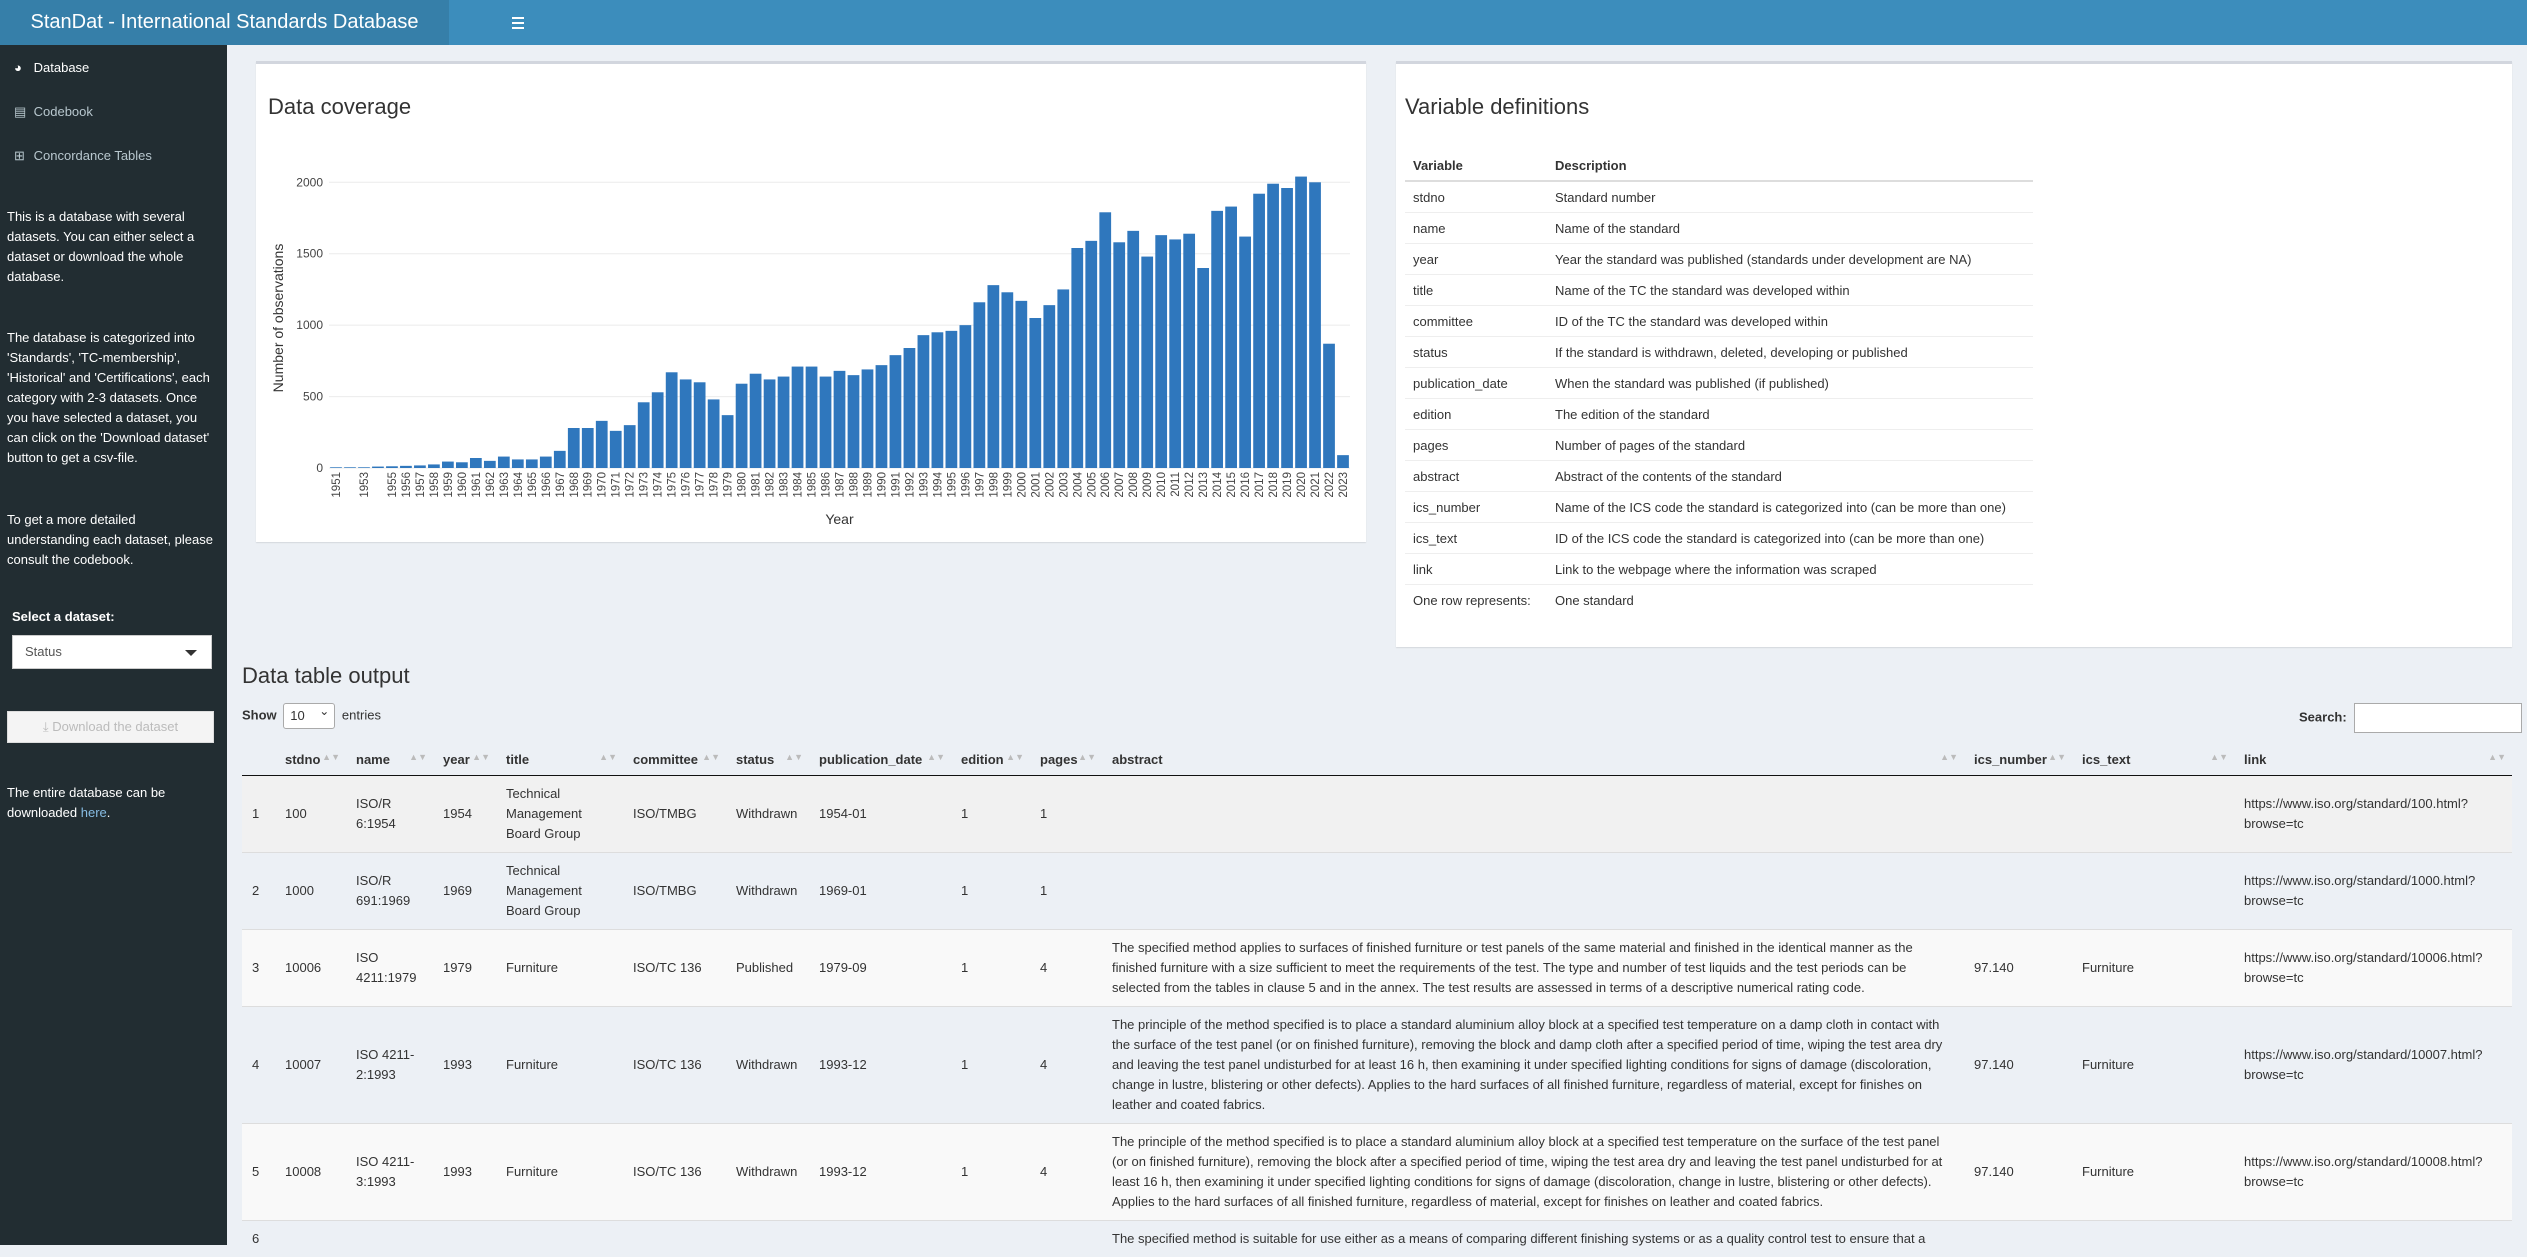 Image resolution: width=2527 pixels, height=1257 pixels. Describe the element at coordinates (1302, 485) in the screenshot. I see `x-tick-label: 2020` at that location.